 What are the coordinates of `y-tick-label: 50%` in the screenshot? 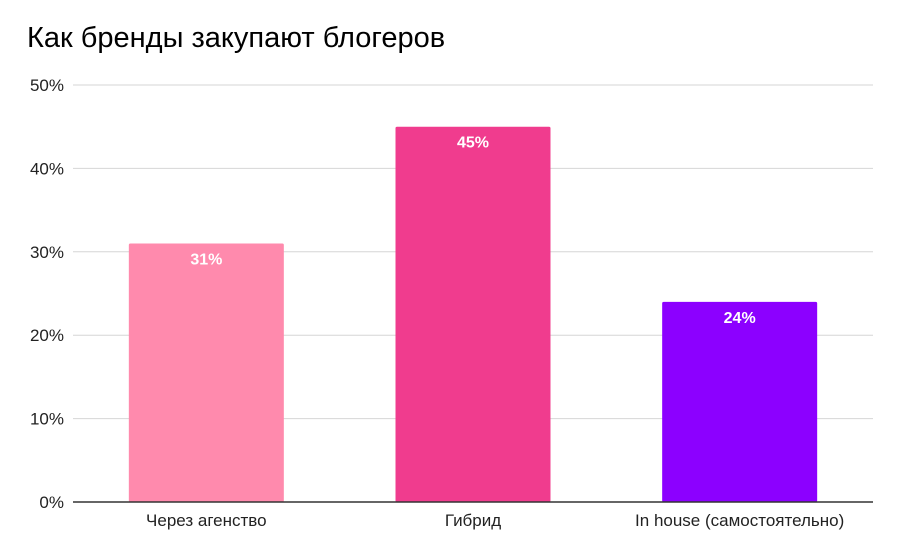 It's located at (47, 85).